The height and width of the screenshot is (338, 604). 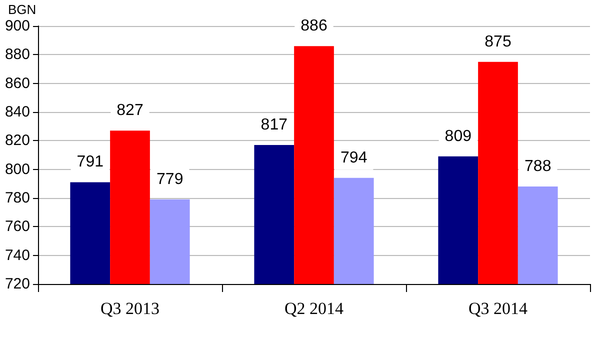 What do you see at coordinates (90, 162) in the screenshot?
I see `data-label: 791` at bounding box center [90, 162].